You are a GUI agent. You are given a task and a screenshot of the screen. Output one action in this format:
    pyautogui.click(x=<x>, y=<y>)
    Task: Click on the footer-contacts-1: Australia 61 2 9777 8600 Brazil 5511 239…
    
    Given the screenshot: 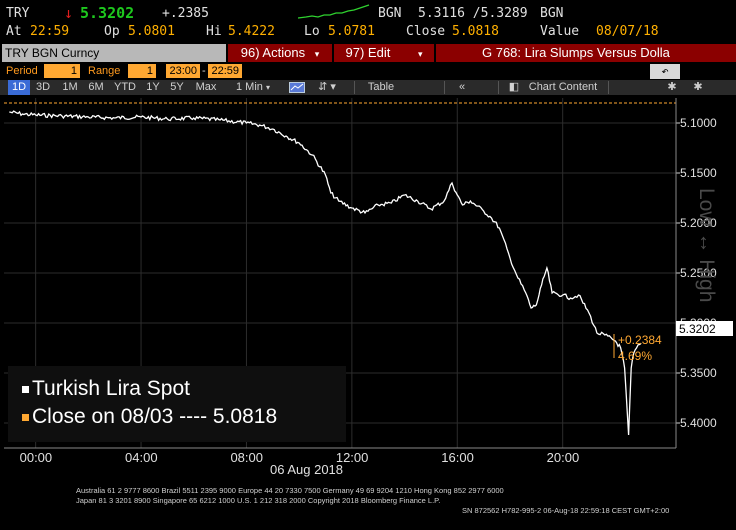 What is the action you would take?
    pyautogui.click(x=290, y=490)
    